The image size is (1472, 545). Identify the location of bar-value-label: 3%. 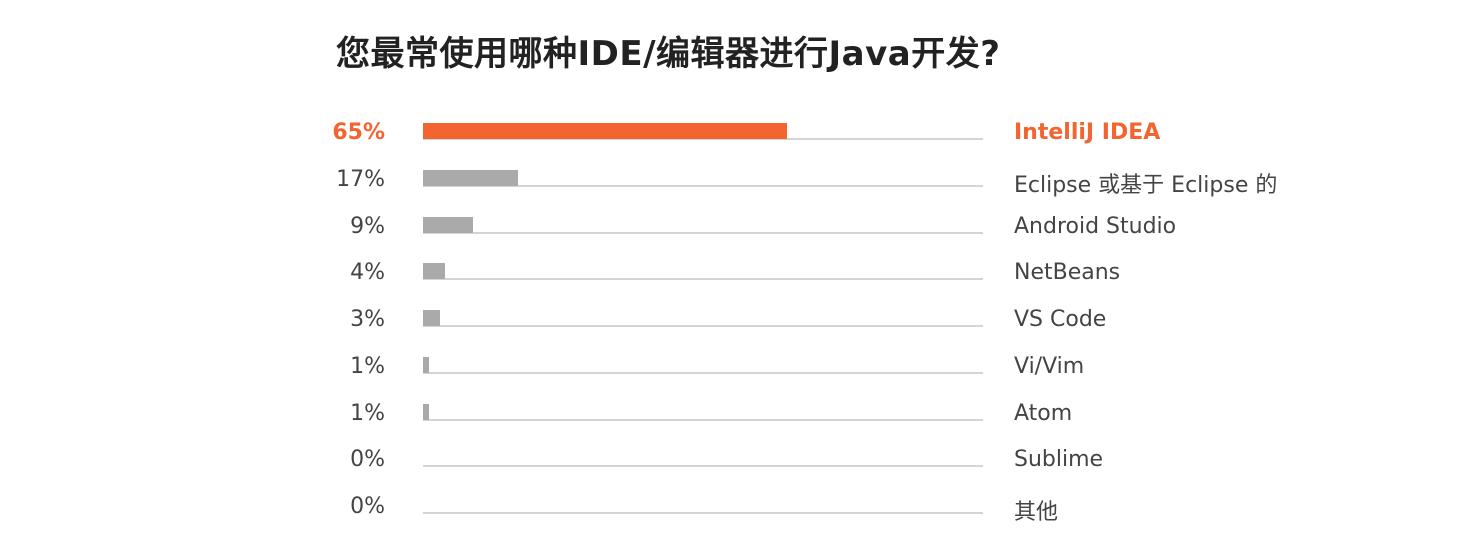
(367, 319).